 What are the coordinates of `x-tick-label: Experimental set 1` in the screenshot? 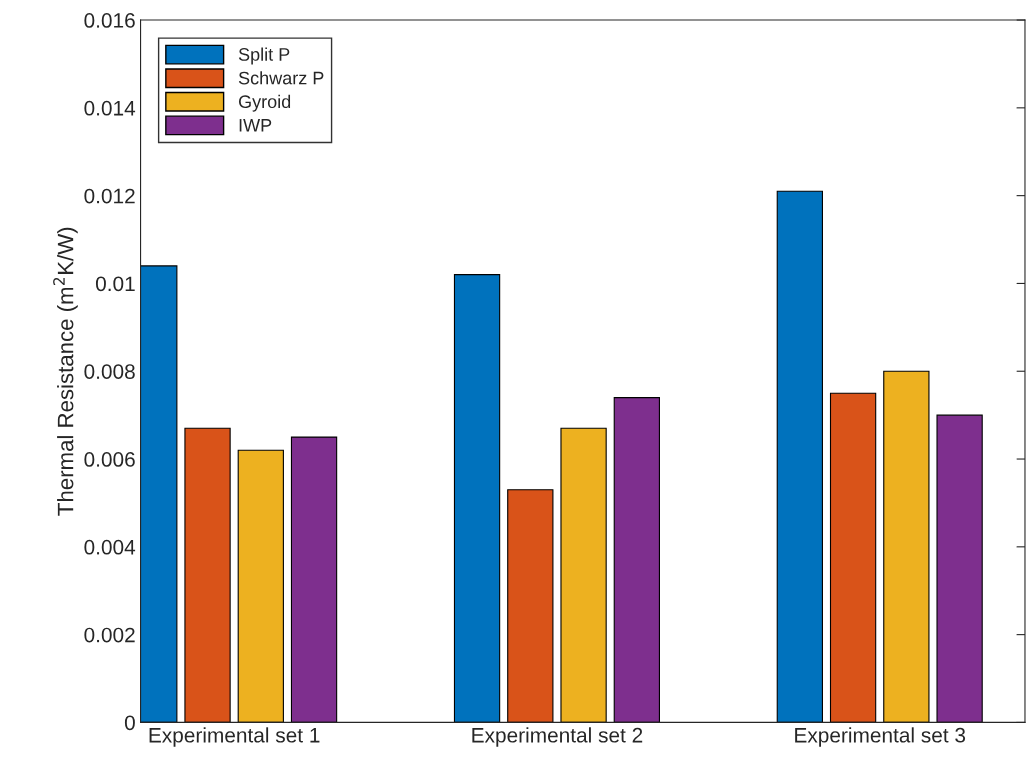 It's located at (234, 737).